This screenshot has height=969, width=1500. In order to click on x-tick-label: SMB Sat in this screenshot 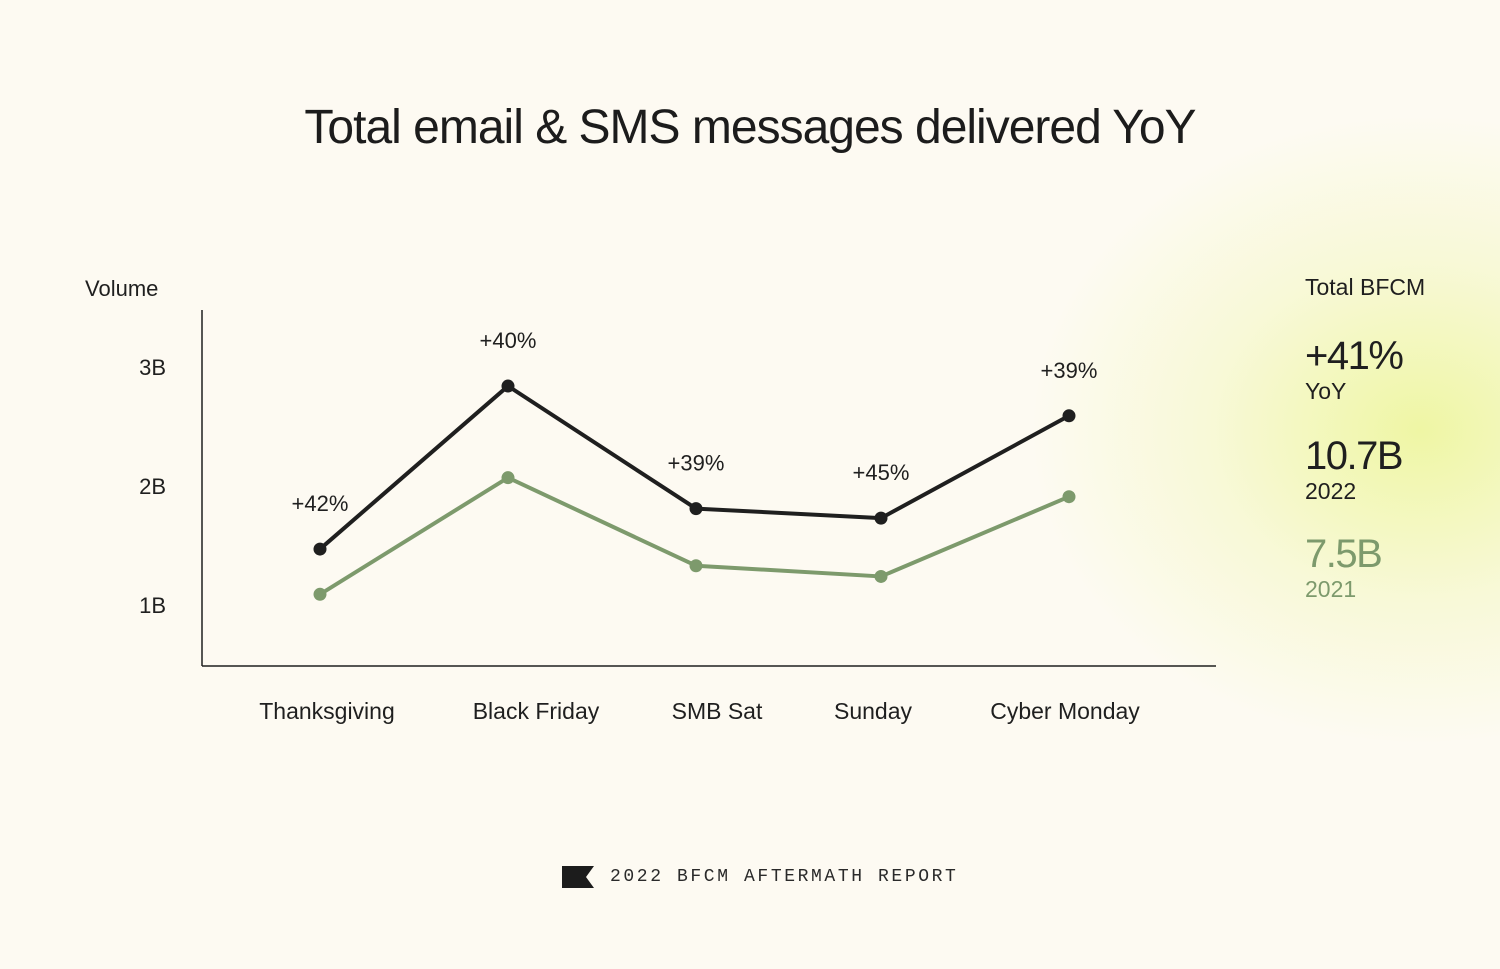, I will do `click(717, 711)`.